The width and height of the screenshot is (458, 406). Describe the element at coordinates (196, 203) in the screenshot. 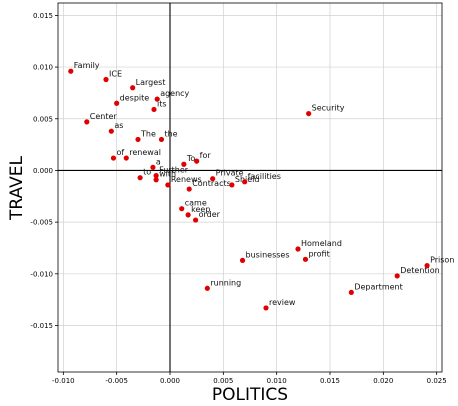

I see `data-point-label: came` at that location.